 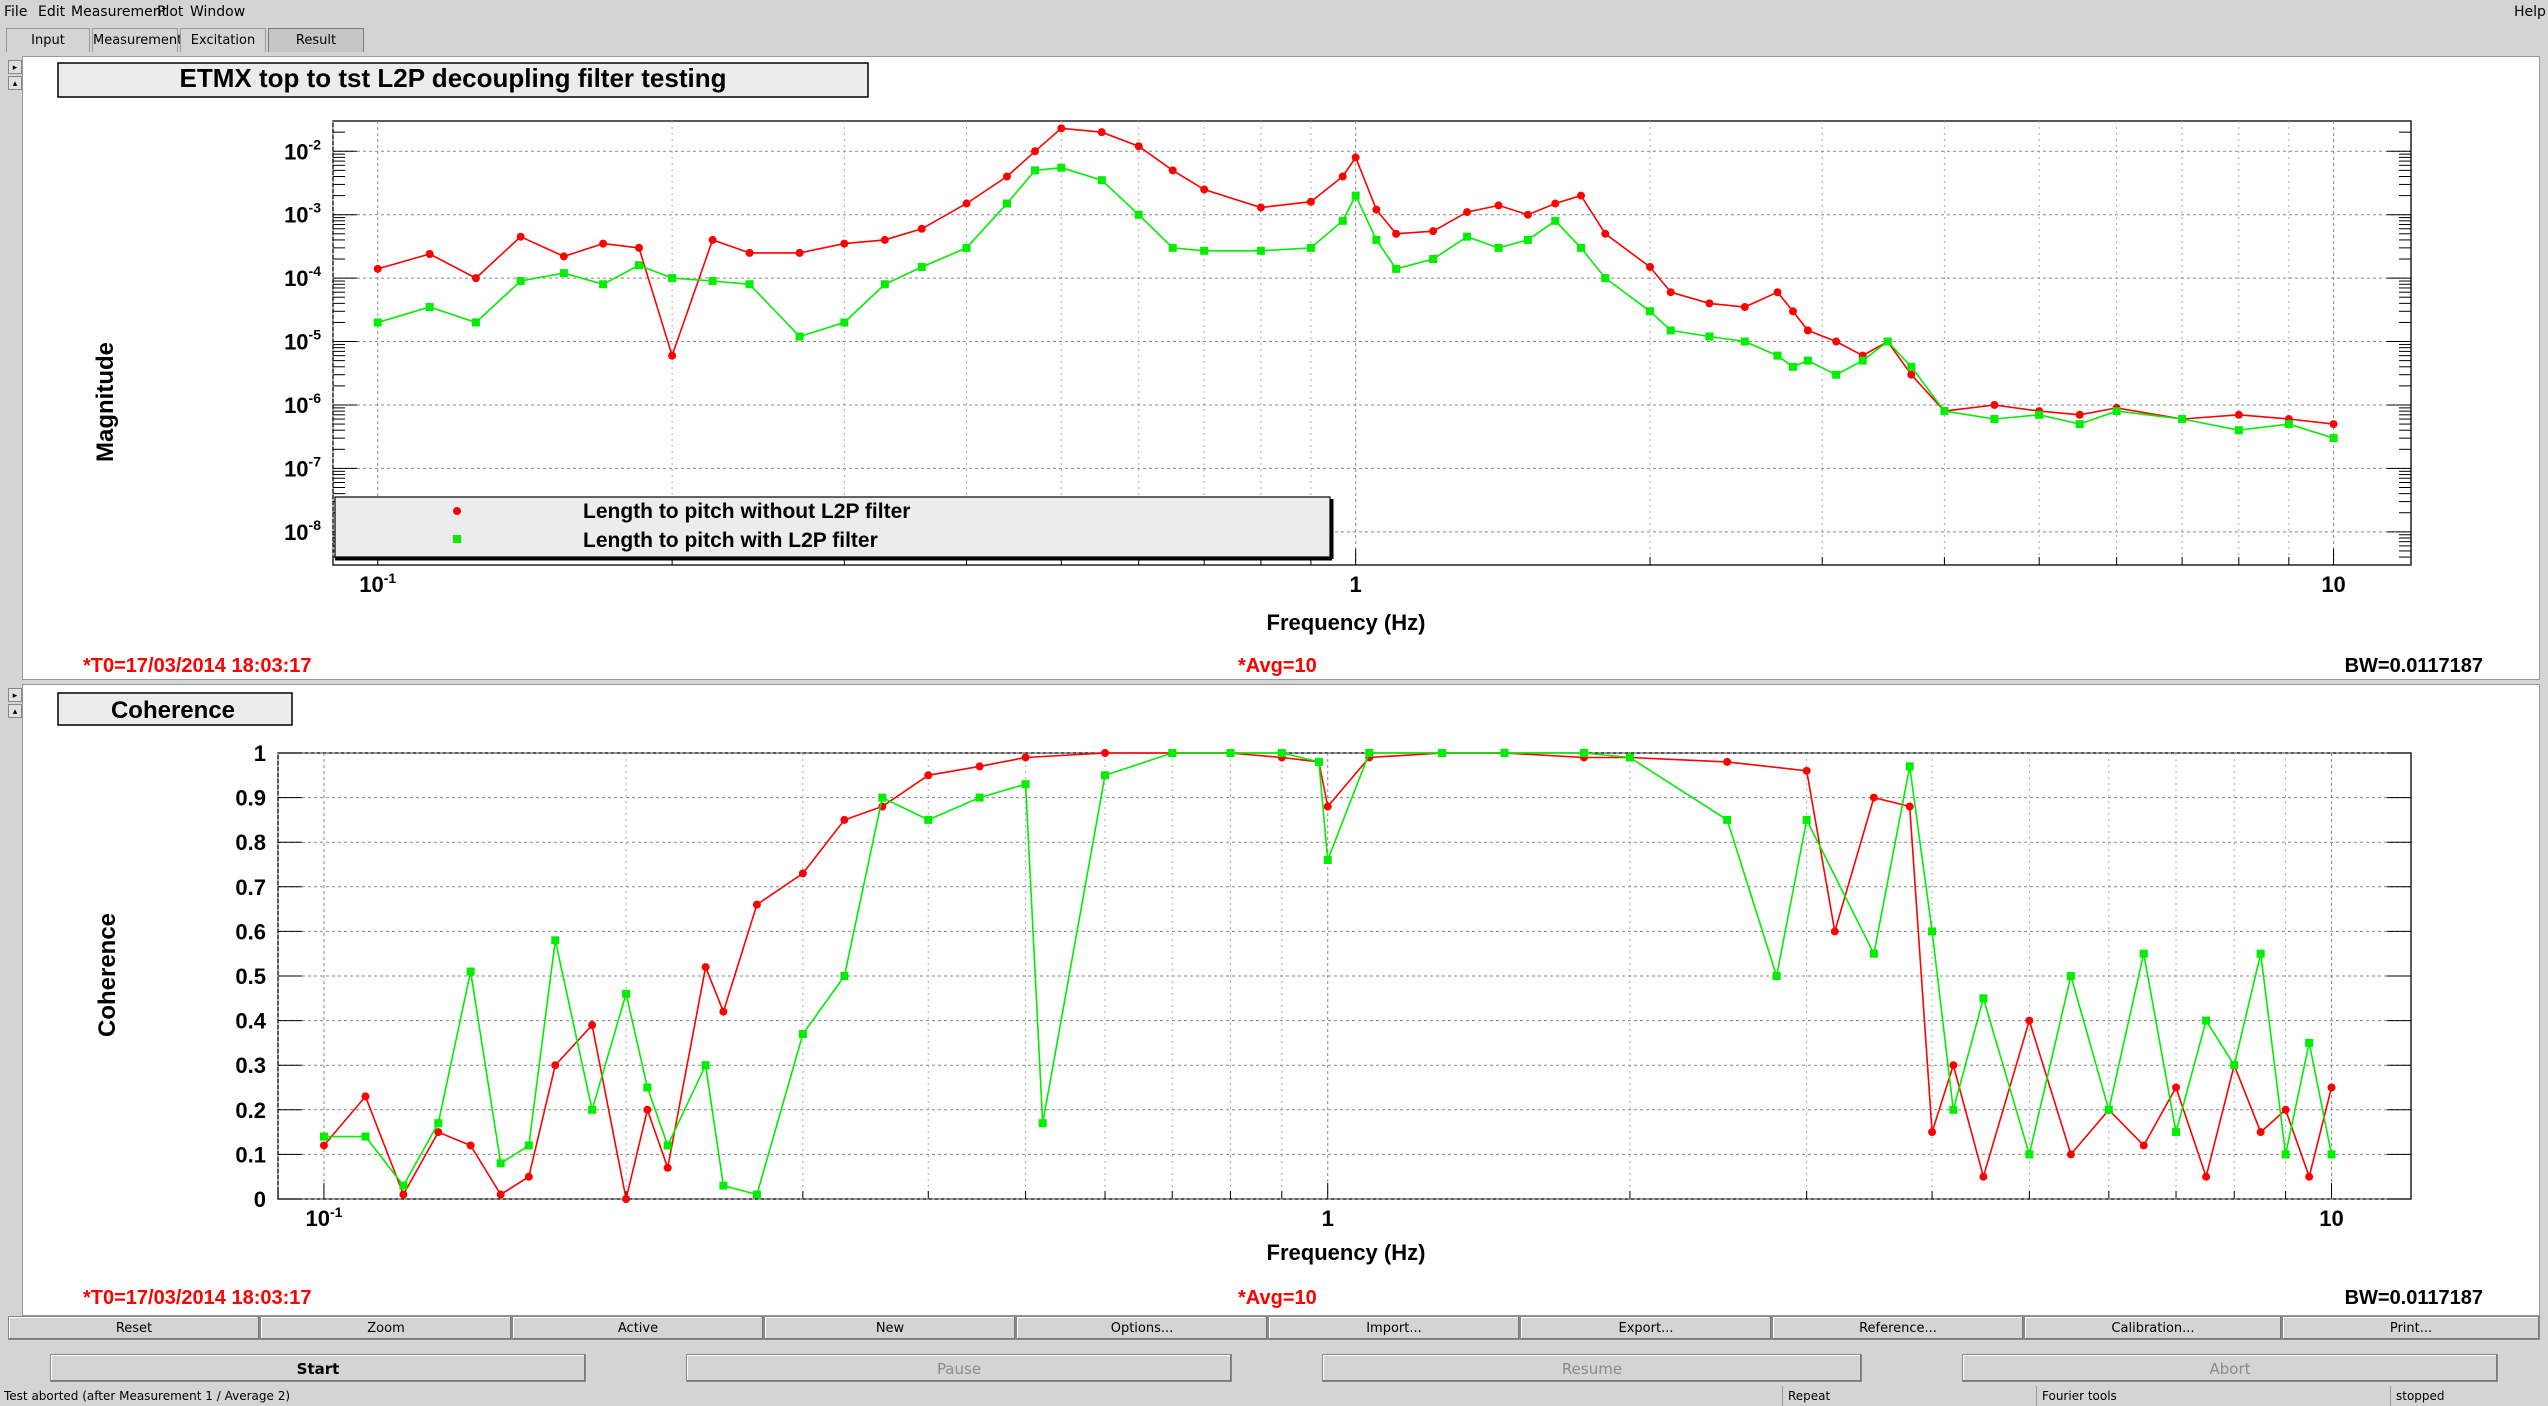 I want to click on menu-window: Window, so click(x=218, y=12).